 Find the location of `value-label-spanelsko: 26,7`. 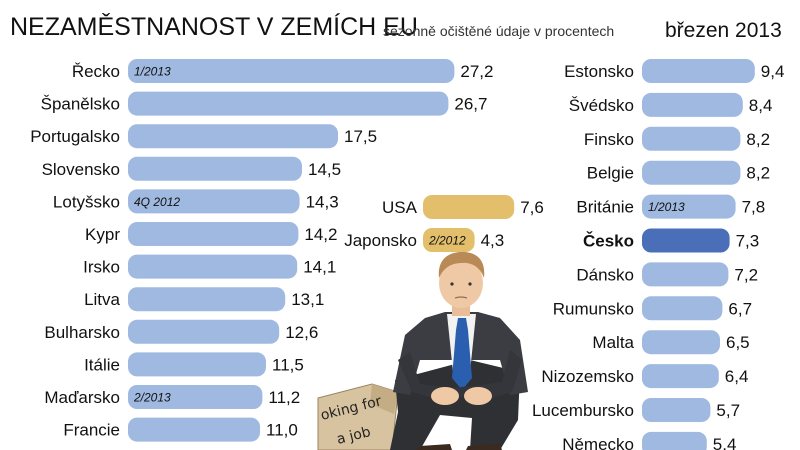

value-label-spanelsko: 26,7 is located at coordinates (470, 104).